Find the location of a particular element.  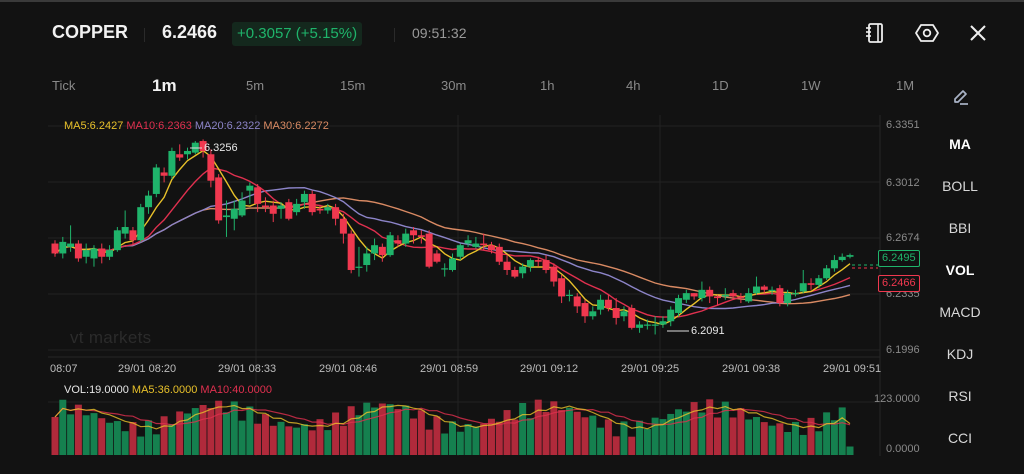

ma10-value: MA10:6.2363 is located at coordinates (159, 126).